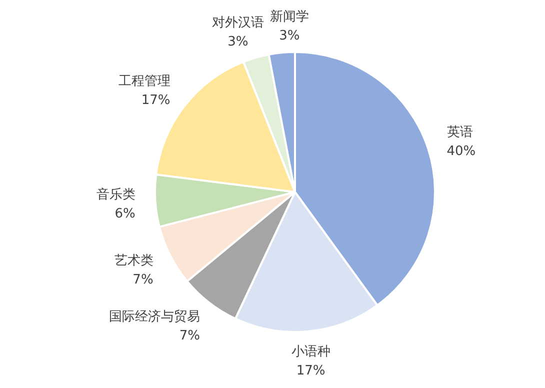  I want to click on slice-label: 小语种, so click(310, 352).